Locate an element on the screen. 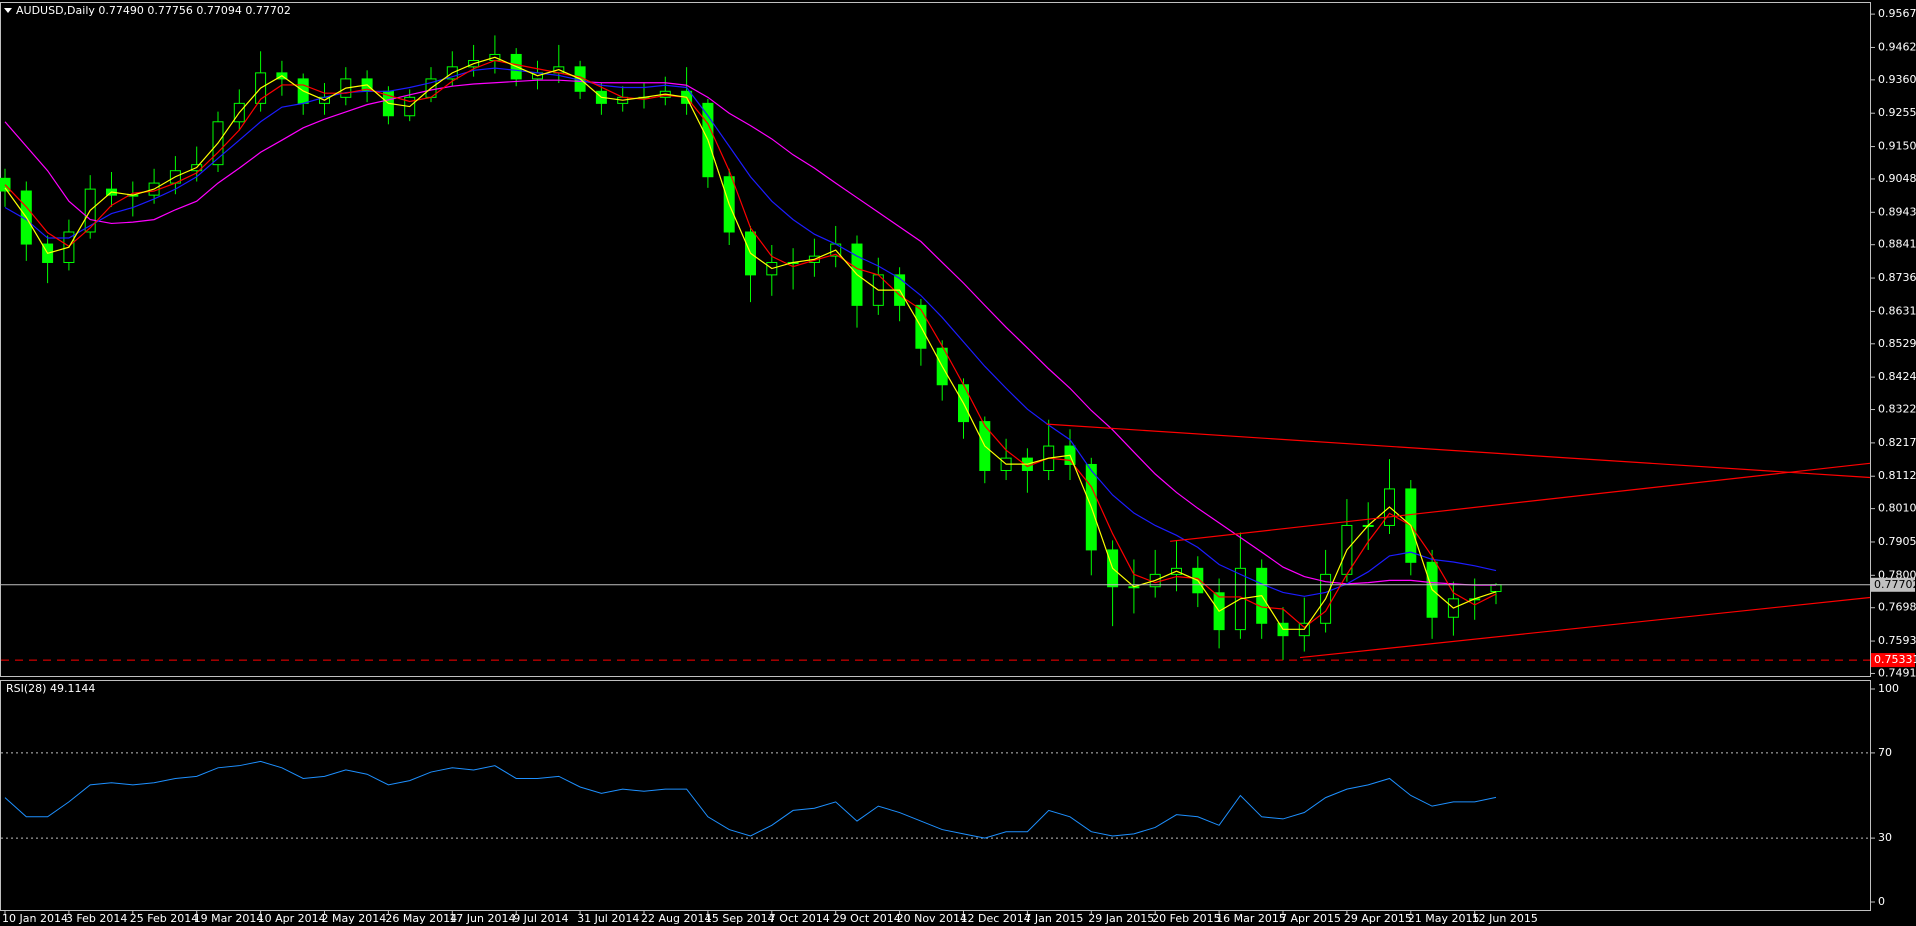  rsi-tick-label: 70 is located at coordinates (1885, 752).